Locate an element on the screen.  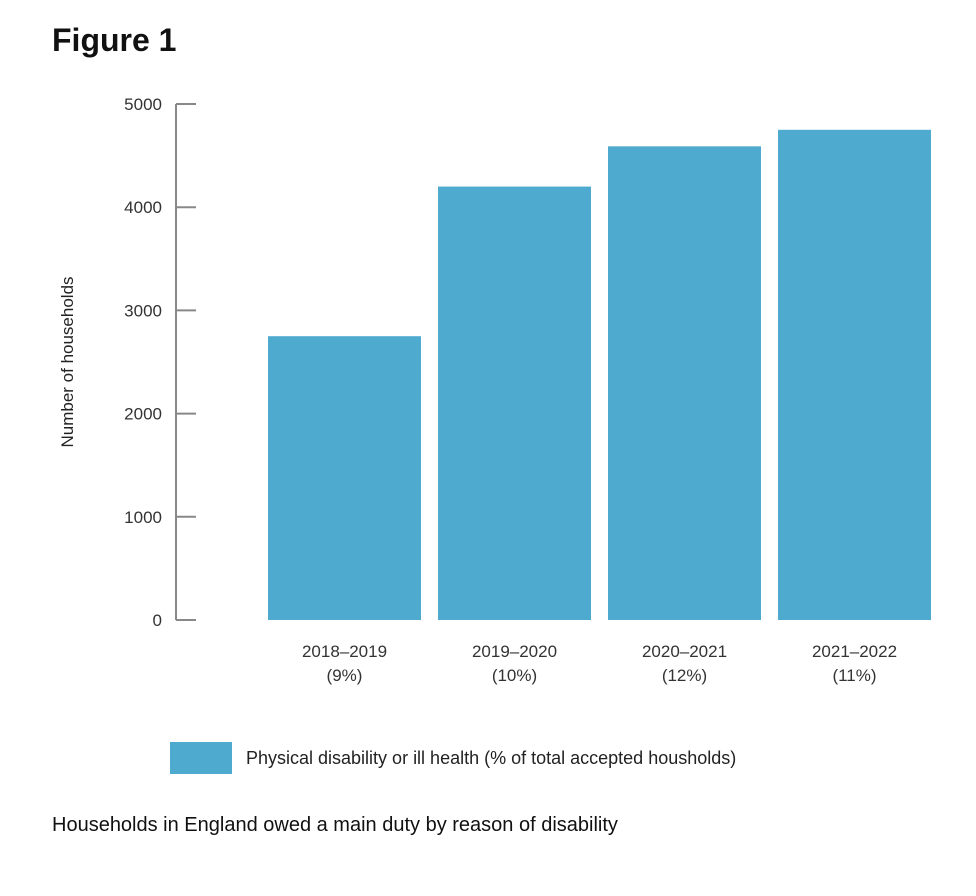
y-tick-label: 0 is located at coordinates (157, 620).